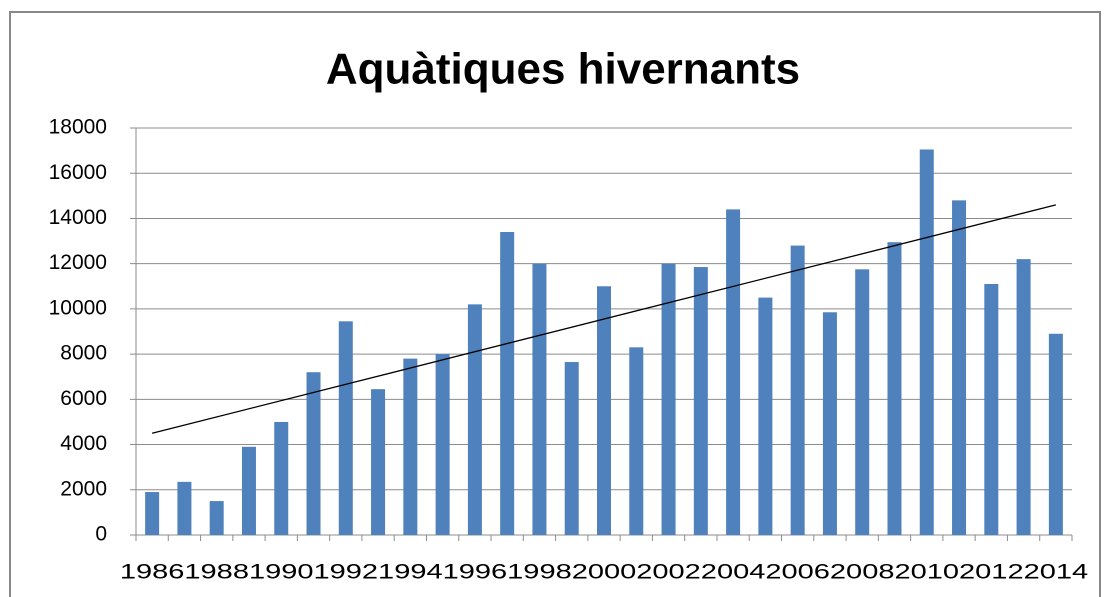 This screenshot has height=597, width=1104. Describe the element at coordinates (563, 69) in the screenshot. I see `chart-title: Aquàtiques hivernants` at that location.